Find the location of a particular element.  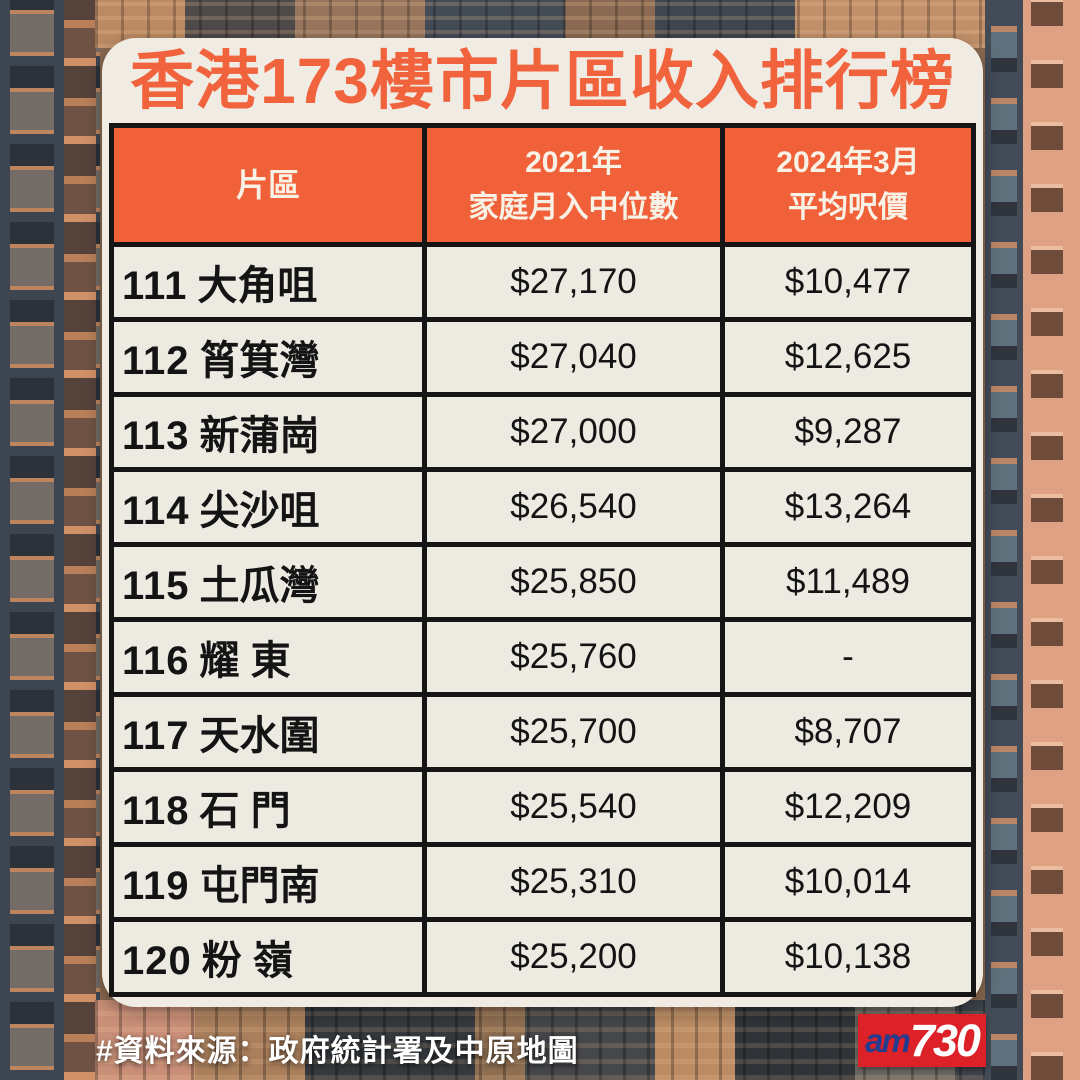

district-name: 筲箕灣 is located at coordinates (259, 361).